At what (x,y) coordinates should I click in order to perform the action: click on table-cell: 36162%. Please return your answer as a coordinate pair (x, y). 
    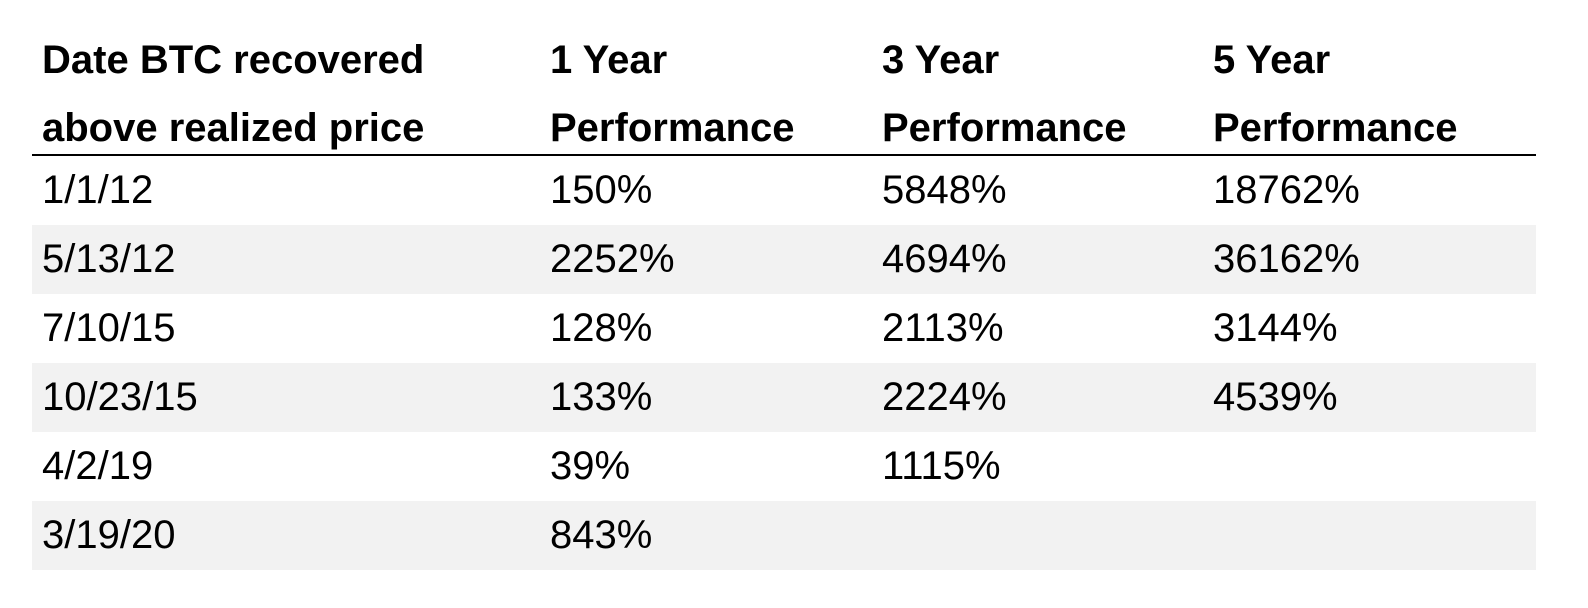
    Looking at the image, I should click on (1286, 259).